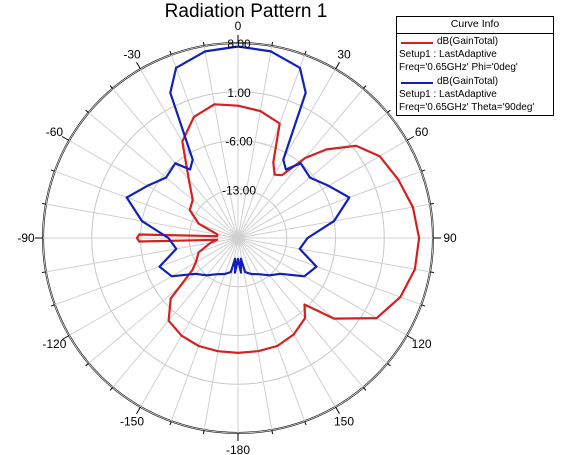 The image size is (562, 455). I want to click on legend-freq: Freq='0.65GHz' Theta='90deg', so click(467, 107).